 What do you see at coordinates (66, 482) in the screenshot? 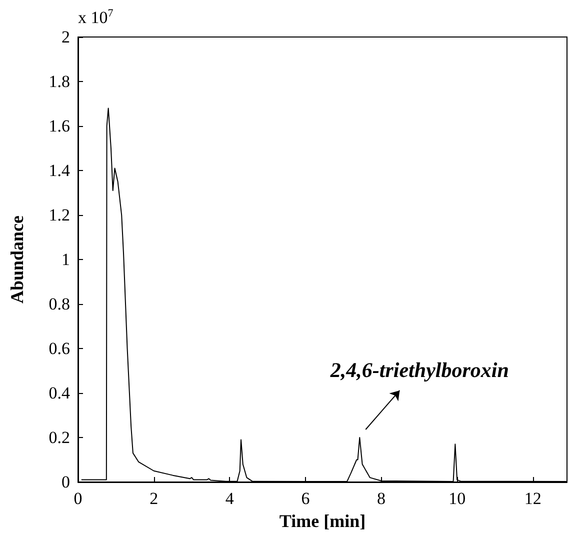
I see `y-tick-label: 0` at bounding box center [66, 482].